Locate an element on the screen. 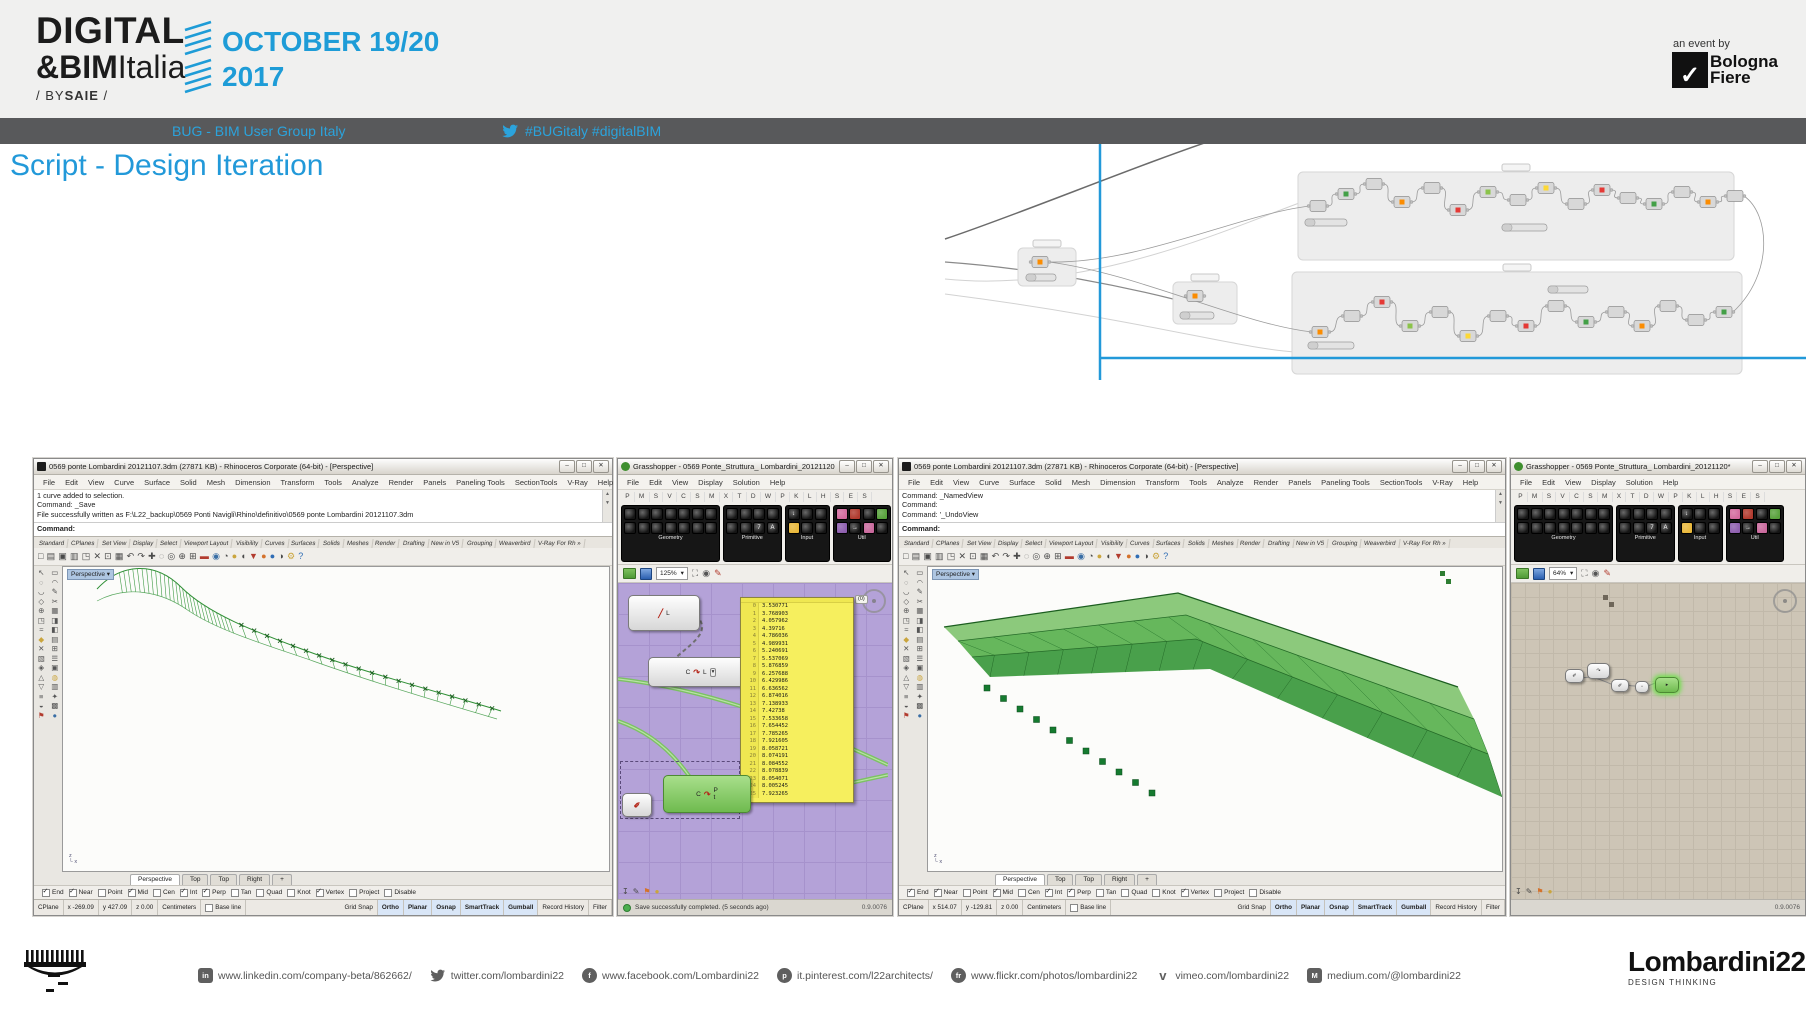  status-cell: y -129.81 is located at coordinates (980, 907).